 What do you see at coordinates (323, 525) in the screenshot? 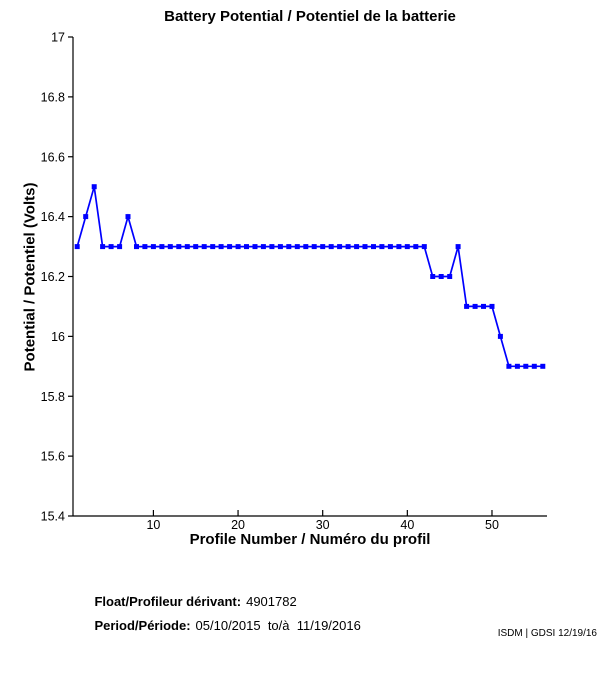
I see `x-tick-label: 30` at bounding box center [323, 525].